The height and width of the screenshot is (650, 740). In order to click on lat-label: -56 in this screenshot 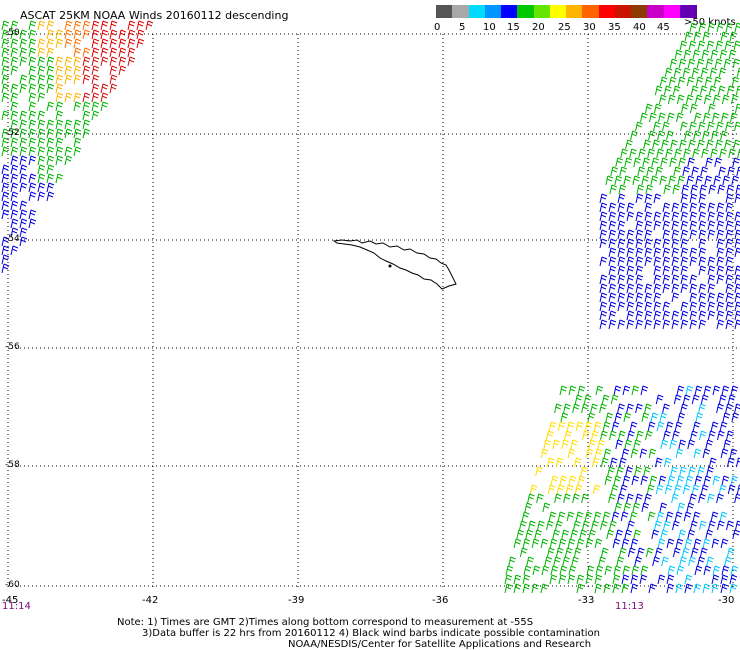, I will do `click(12, 347)`.